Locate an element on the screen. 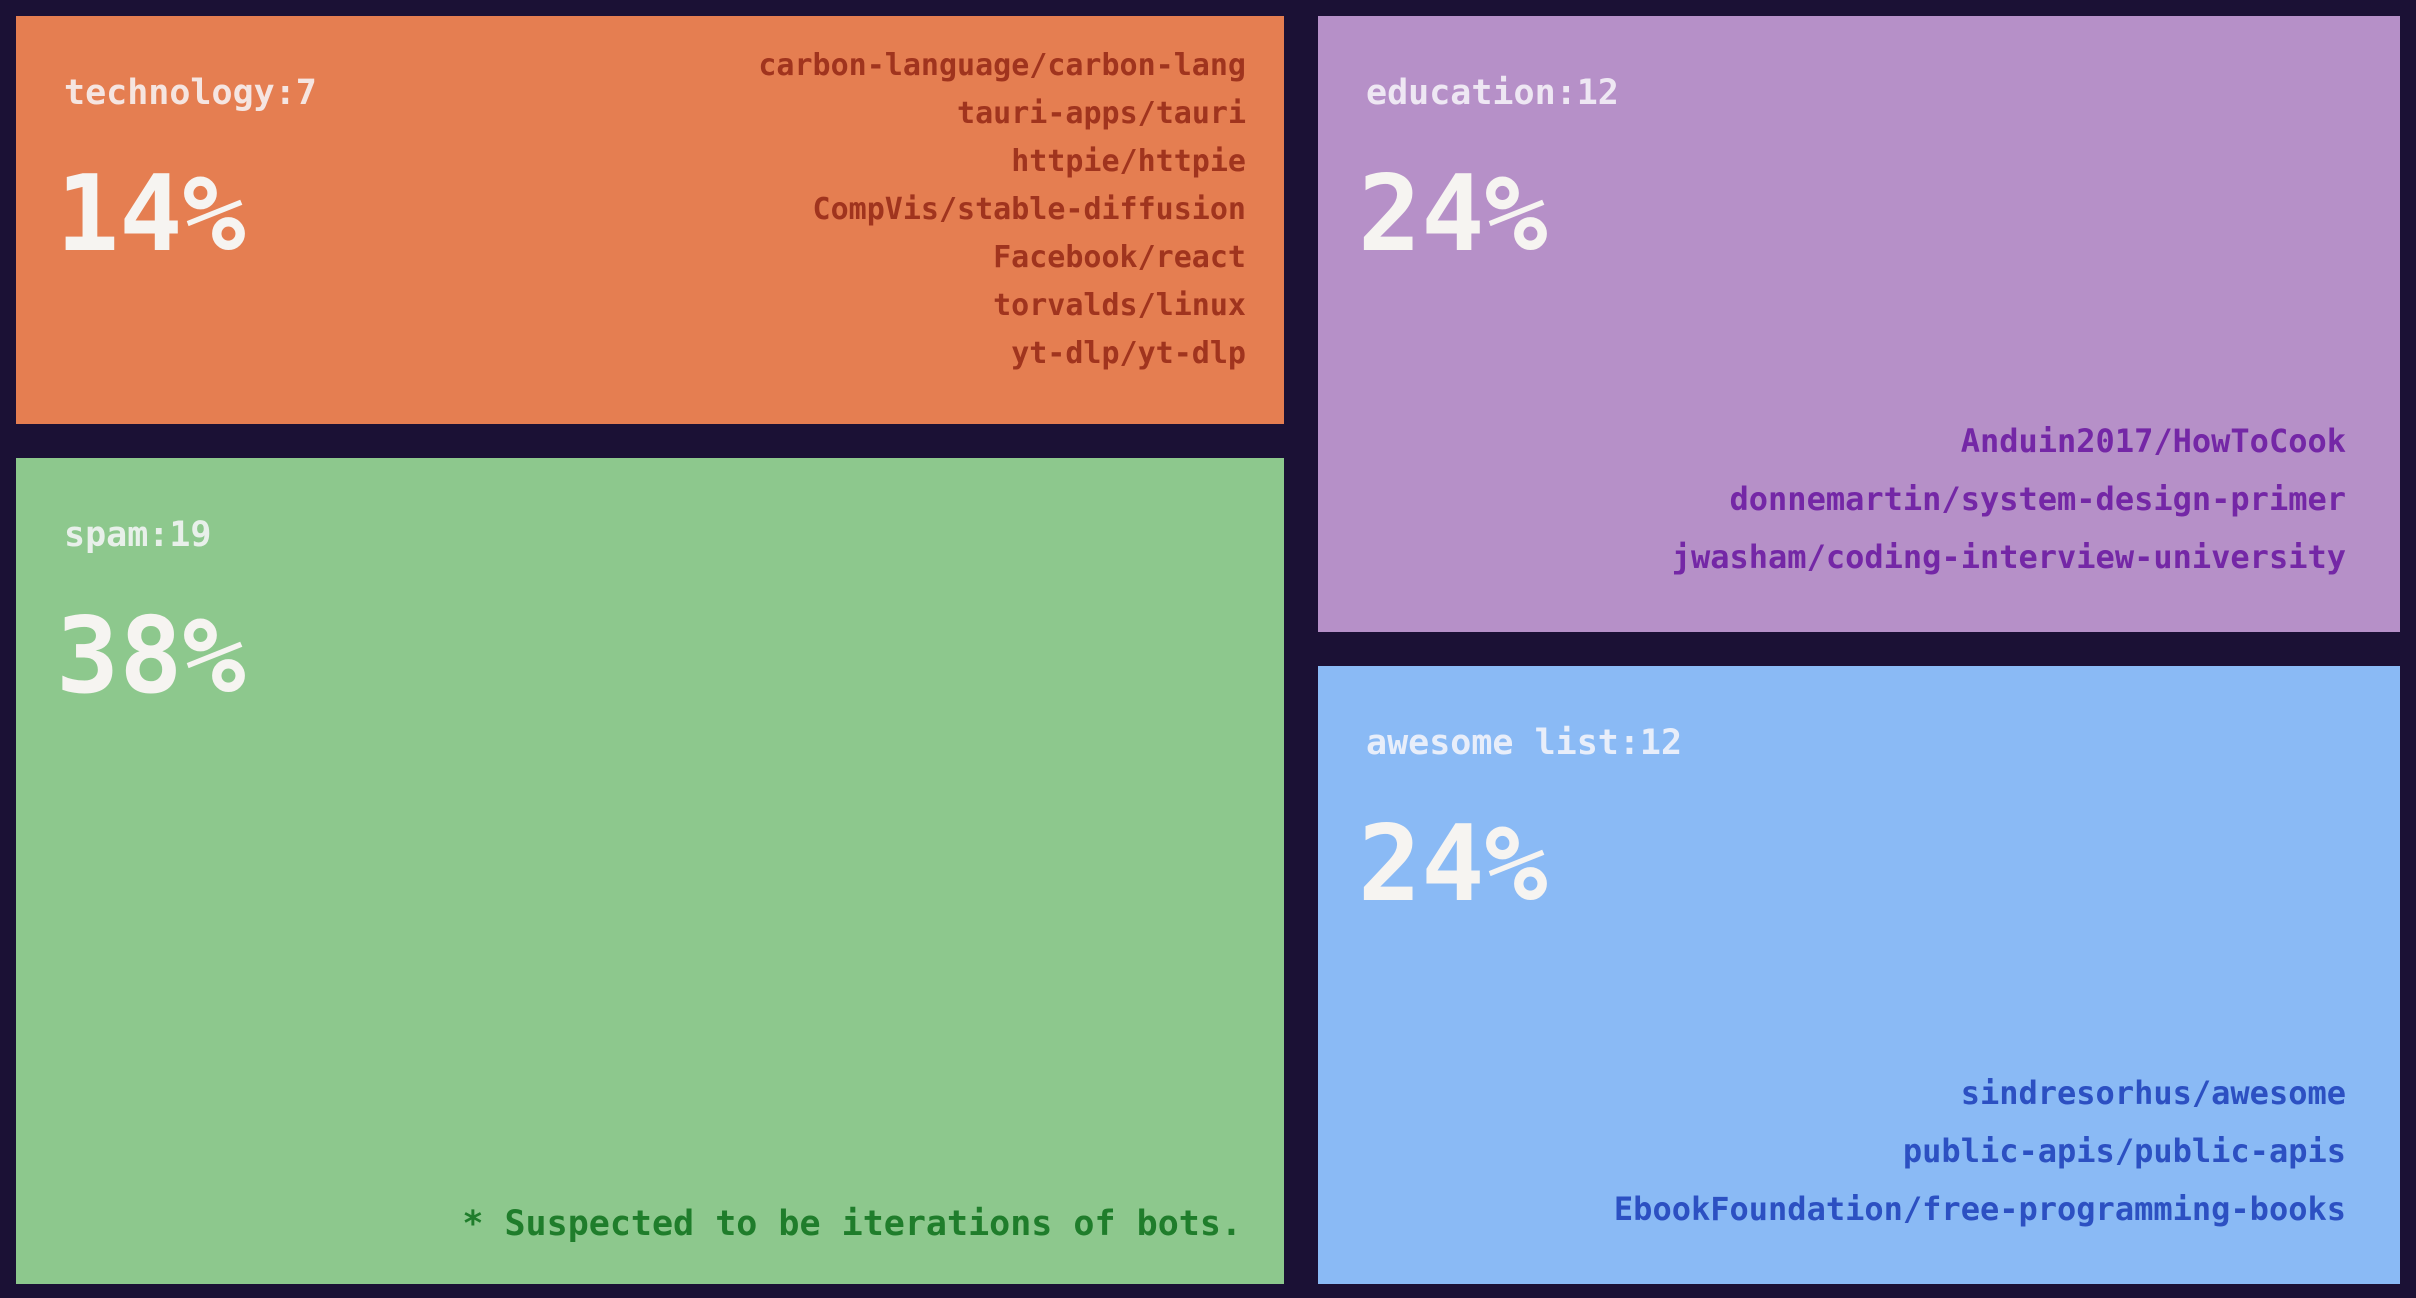 The height and width of the screenshot is (1298, 2416). repo-name: jwasham/coding-interview-university is located at coordinates (2008, 557).